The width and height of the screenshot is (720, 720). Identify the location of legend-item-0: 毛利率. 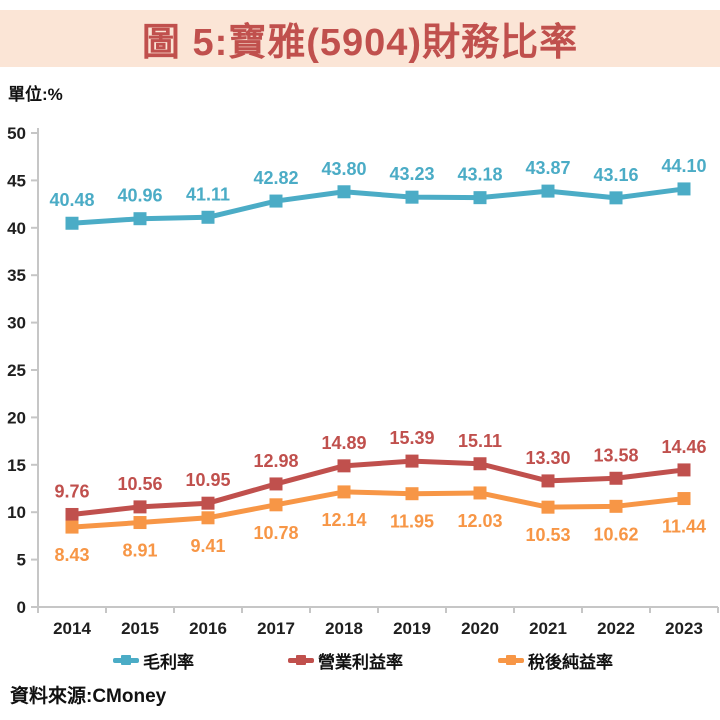
(153, 660).